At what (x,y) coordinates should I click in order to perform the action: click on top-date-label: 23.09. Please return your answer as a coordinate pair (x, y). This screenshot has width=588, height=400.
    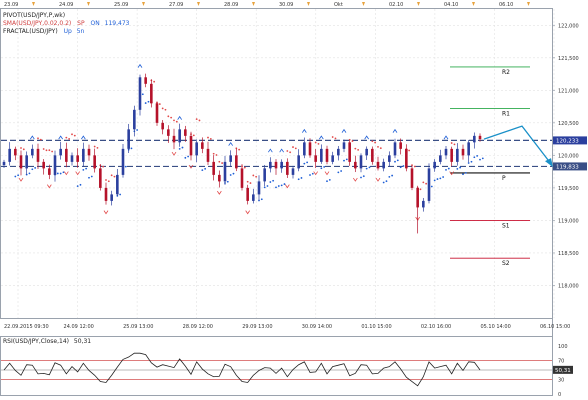
    Looking at the image, I should click on (11, 5).